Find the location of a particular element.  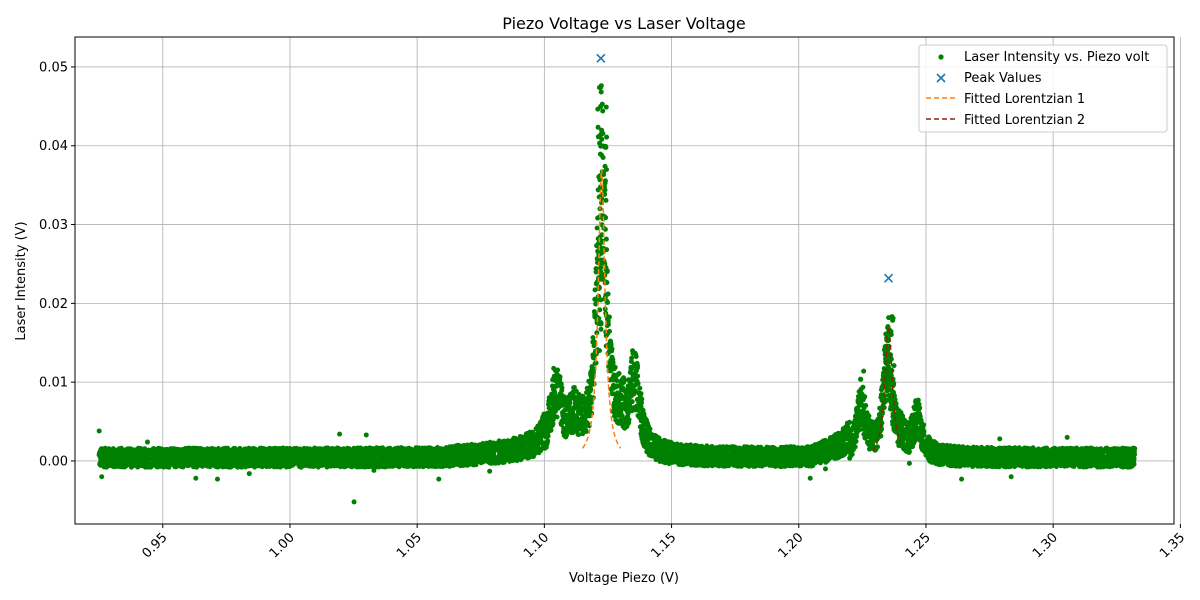

chart-title: Piezo Voltage vs Laser Voltage is located at coordinates (623, 23).